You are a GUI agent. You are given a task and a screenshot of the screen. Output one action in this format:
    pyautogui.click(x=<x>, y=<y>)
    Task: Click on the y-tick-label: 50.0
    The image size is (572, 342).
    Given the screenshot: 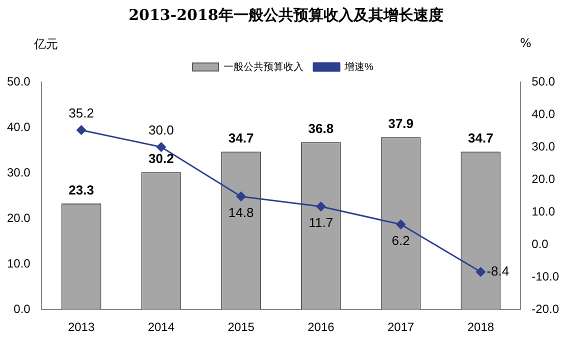 What is the action you would take?
    pyautogui.click(x=18, y=81)
    